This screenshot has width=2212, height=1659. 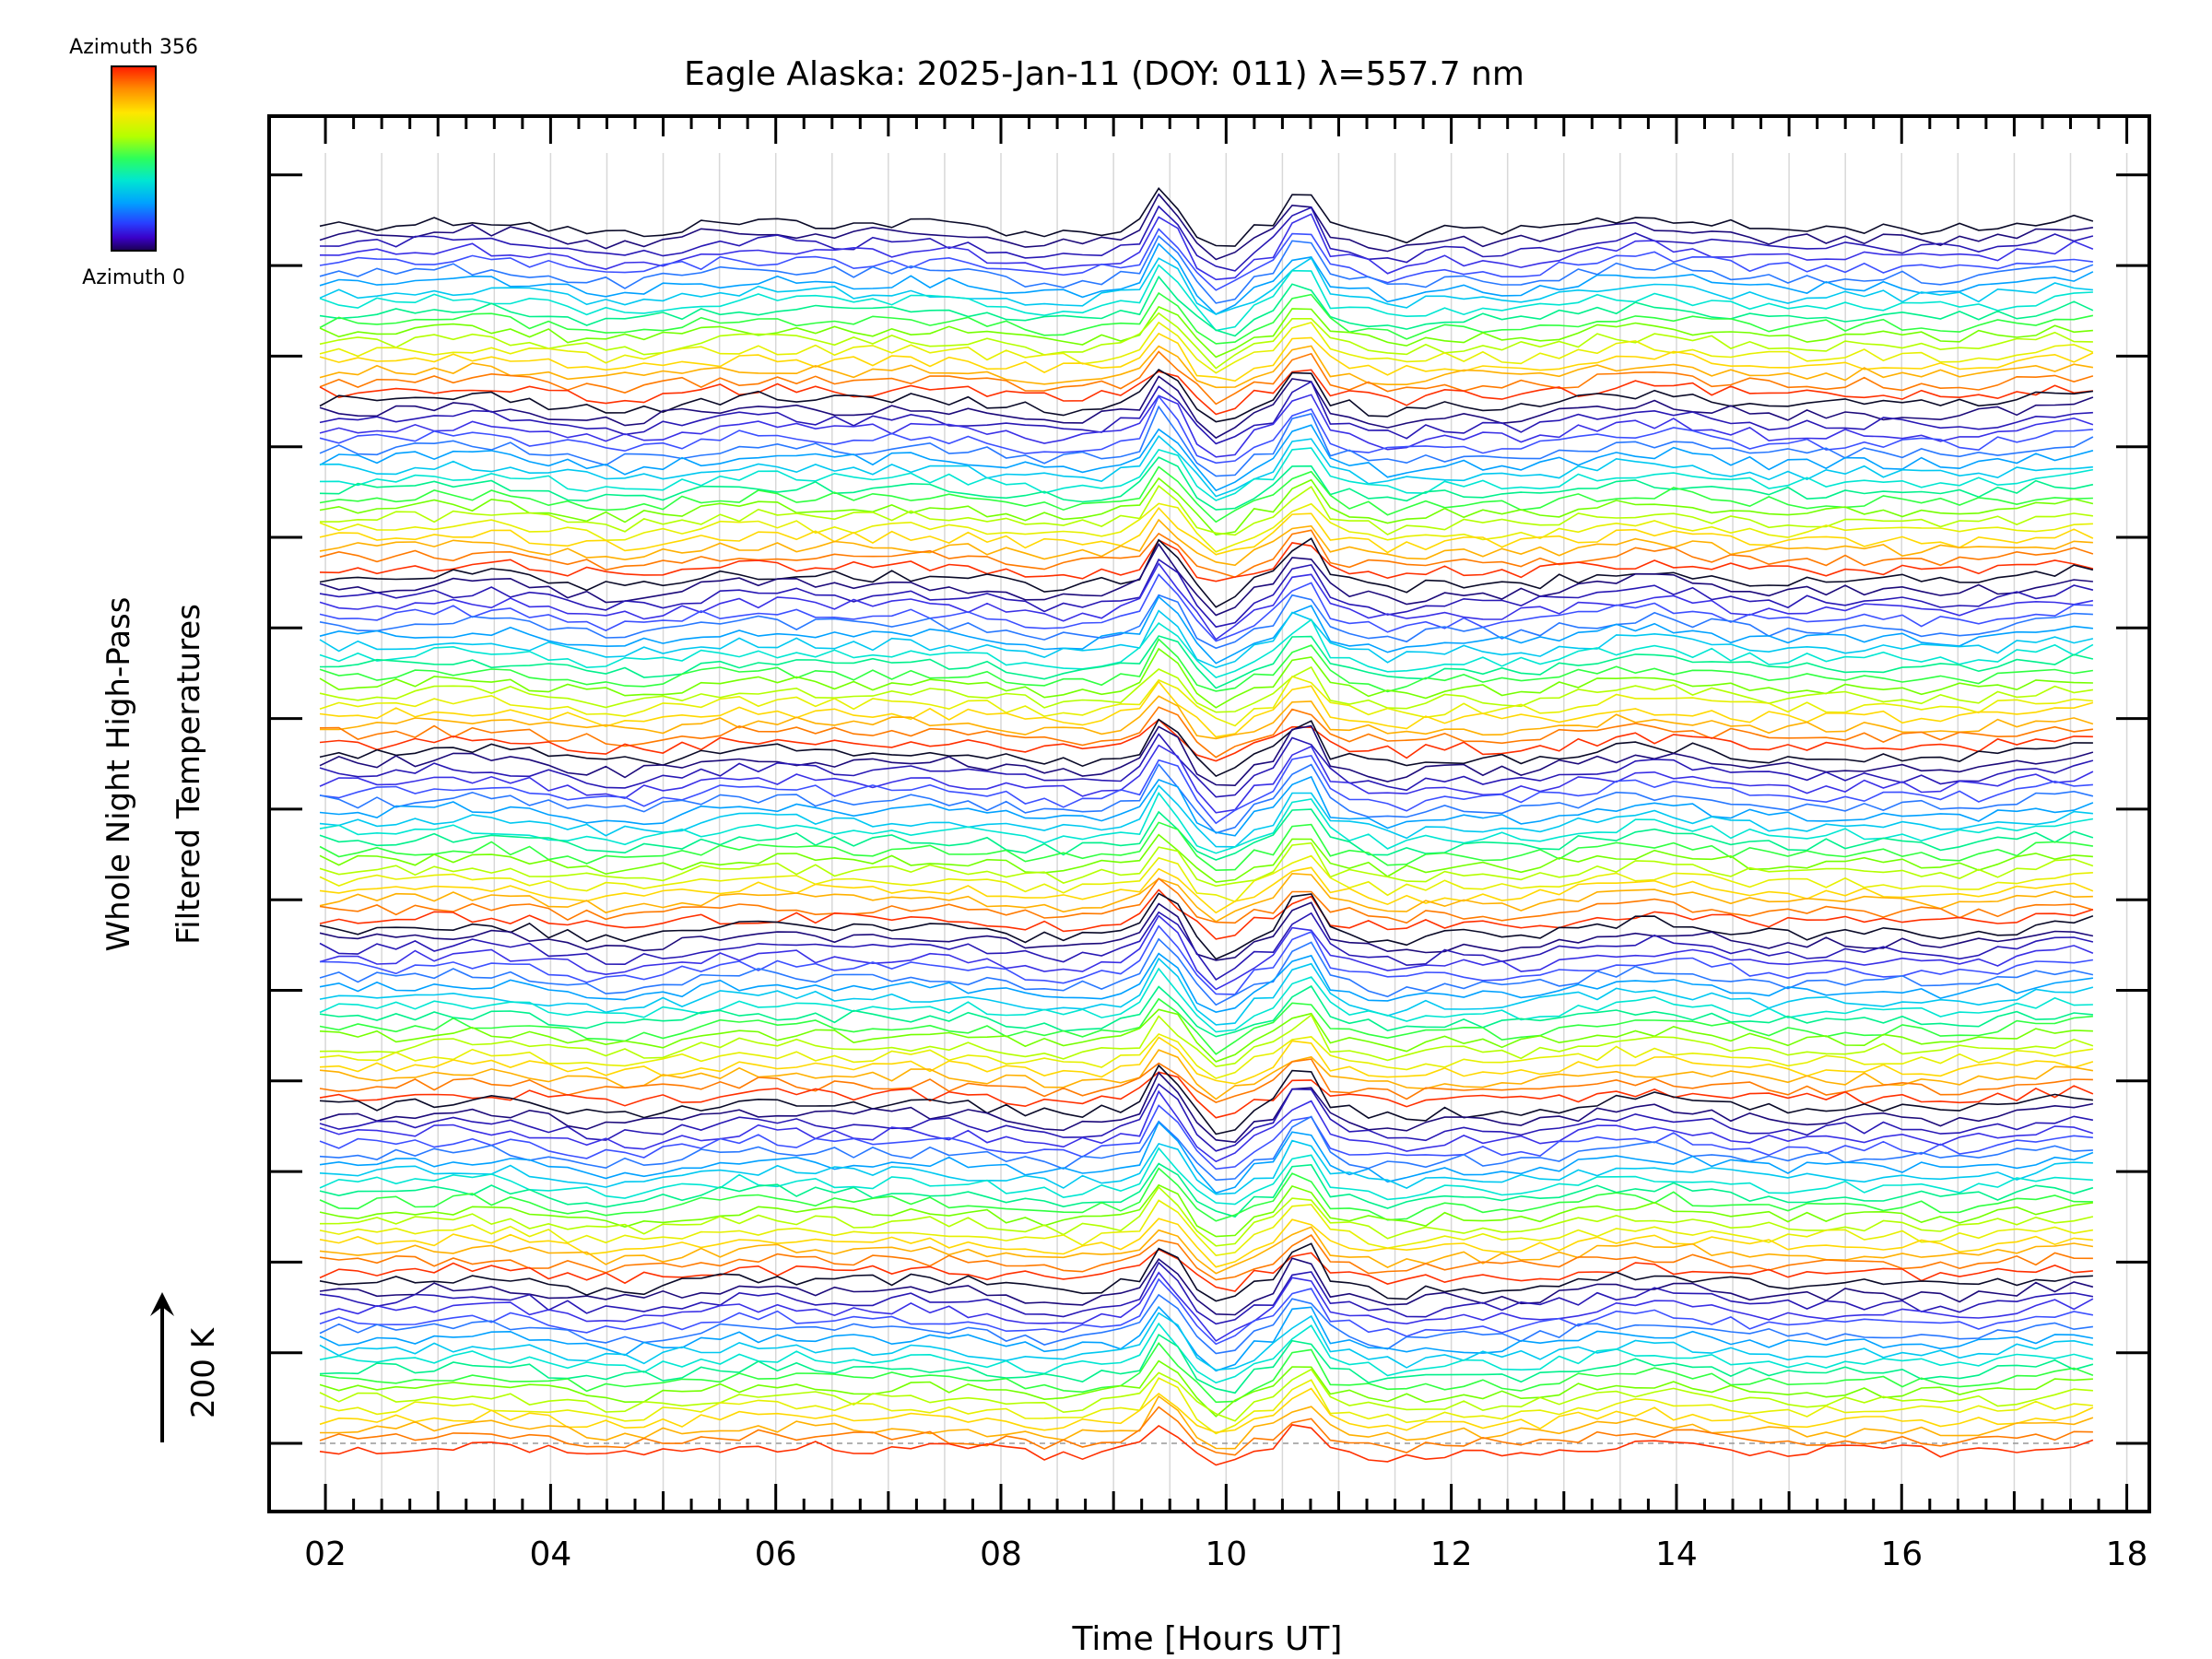 I want to click on y-axis-label-line1: Whole Night High-Pass, so click(x=118, y=774).